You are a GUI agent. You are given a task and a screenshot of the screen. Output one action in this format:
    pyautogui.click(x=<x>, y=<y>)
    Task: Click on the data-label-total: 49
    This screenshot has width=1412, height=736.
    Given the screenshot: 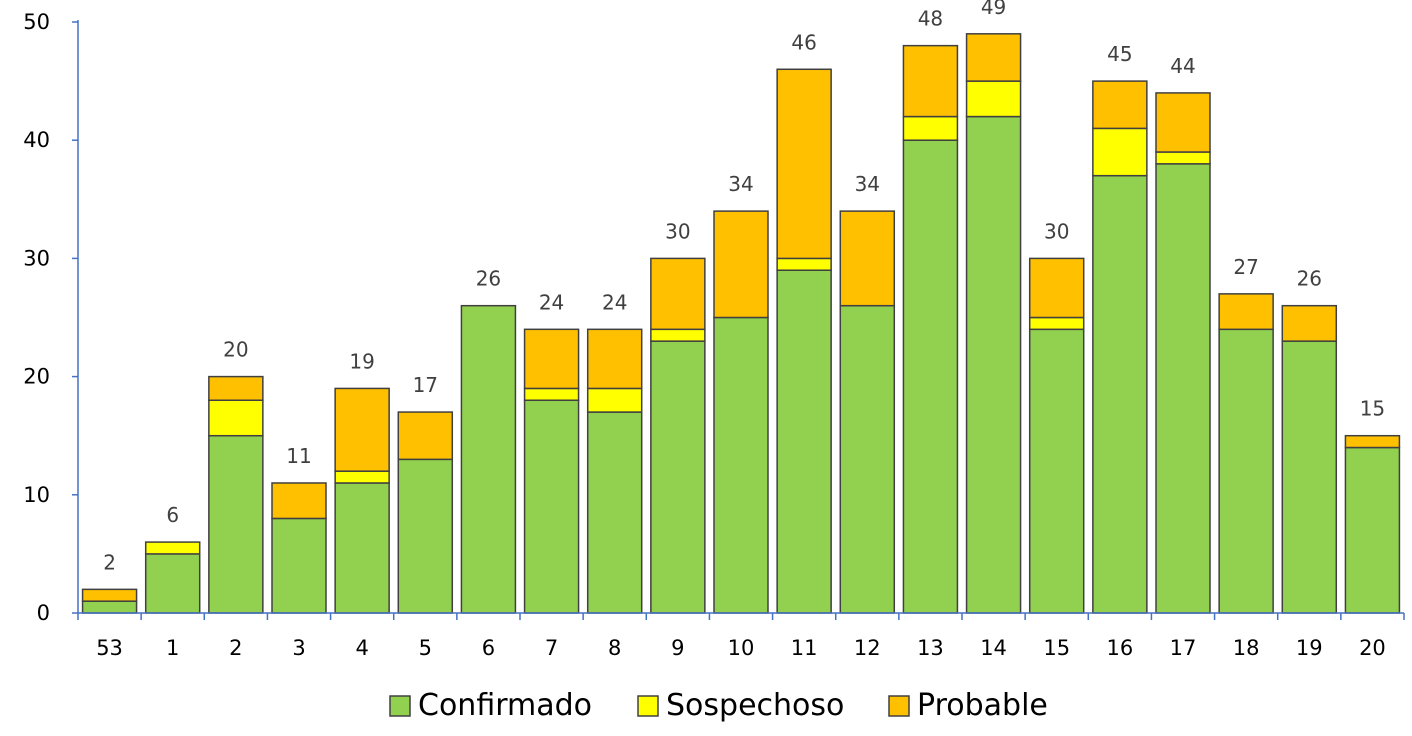 What is the action you would take?
    pyautogui.click(x=993, y=9)
    